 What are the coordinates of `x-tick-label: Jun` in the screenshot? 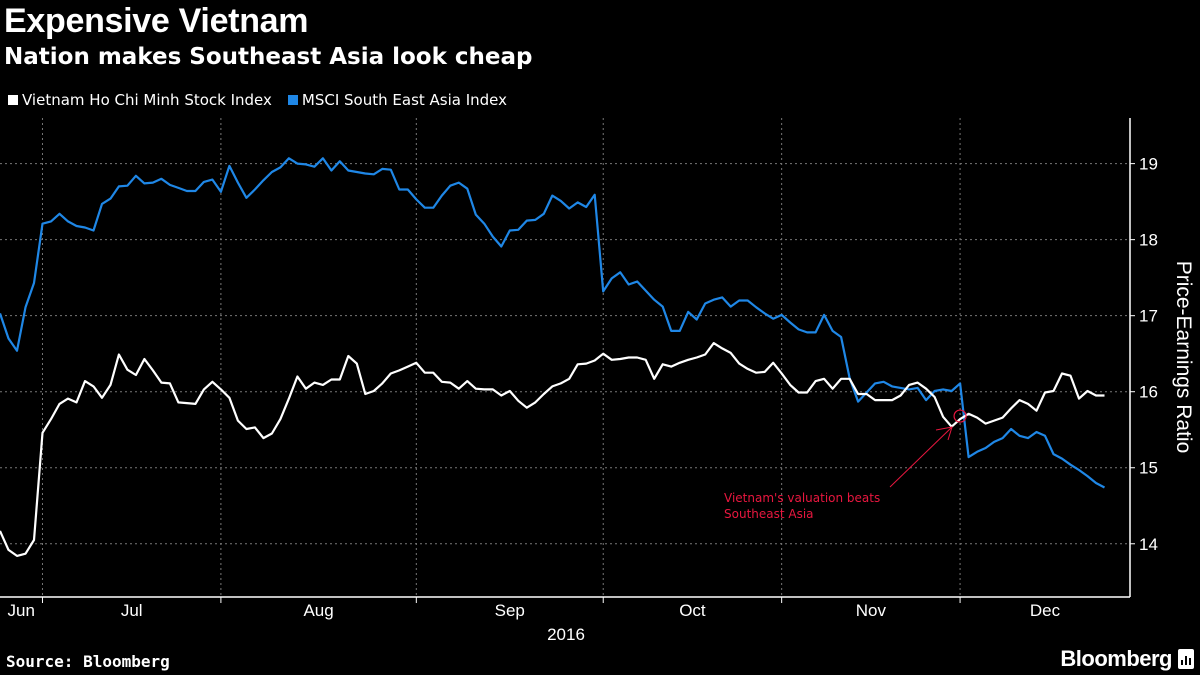 It's located at (21, 610).